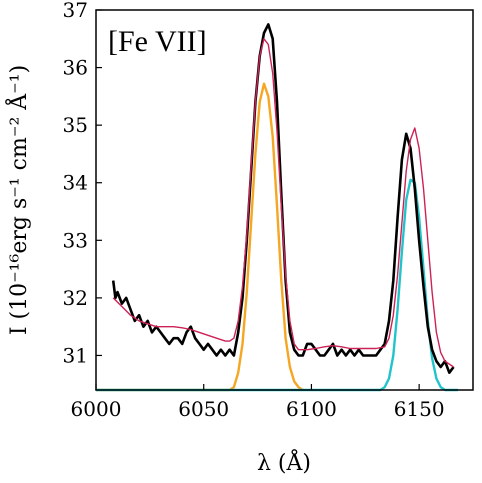  Describe the element at coordinates (311, 409) in the screenshot. I see `x-tick-label: 6100` at that location.